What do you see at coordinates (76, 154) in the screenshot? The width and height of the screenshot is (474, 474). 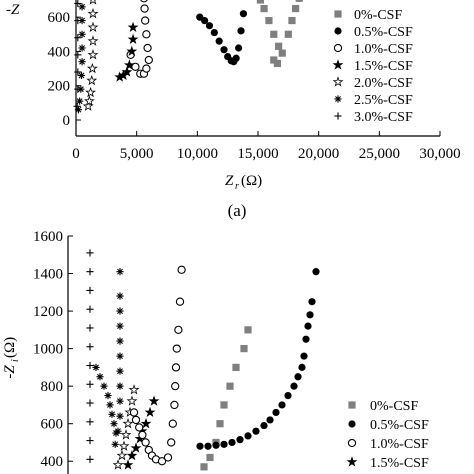 I see `x-tick-label: 0` at bounding box center [76, 154].